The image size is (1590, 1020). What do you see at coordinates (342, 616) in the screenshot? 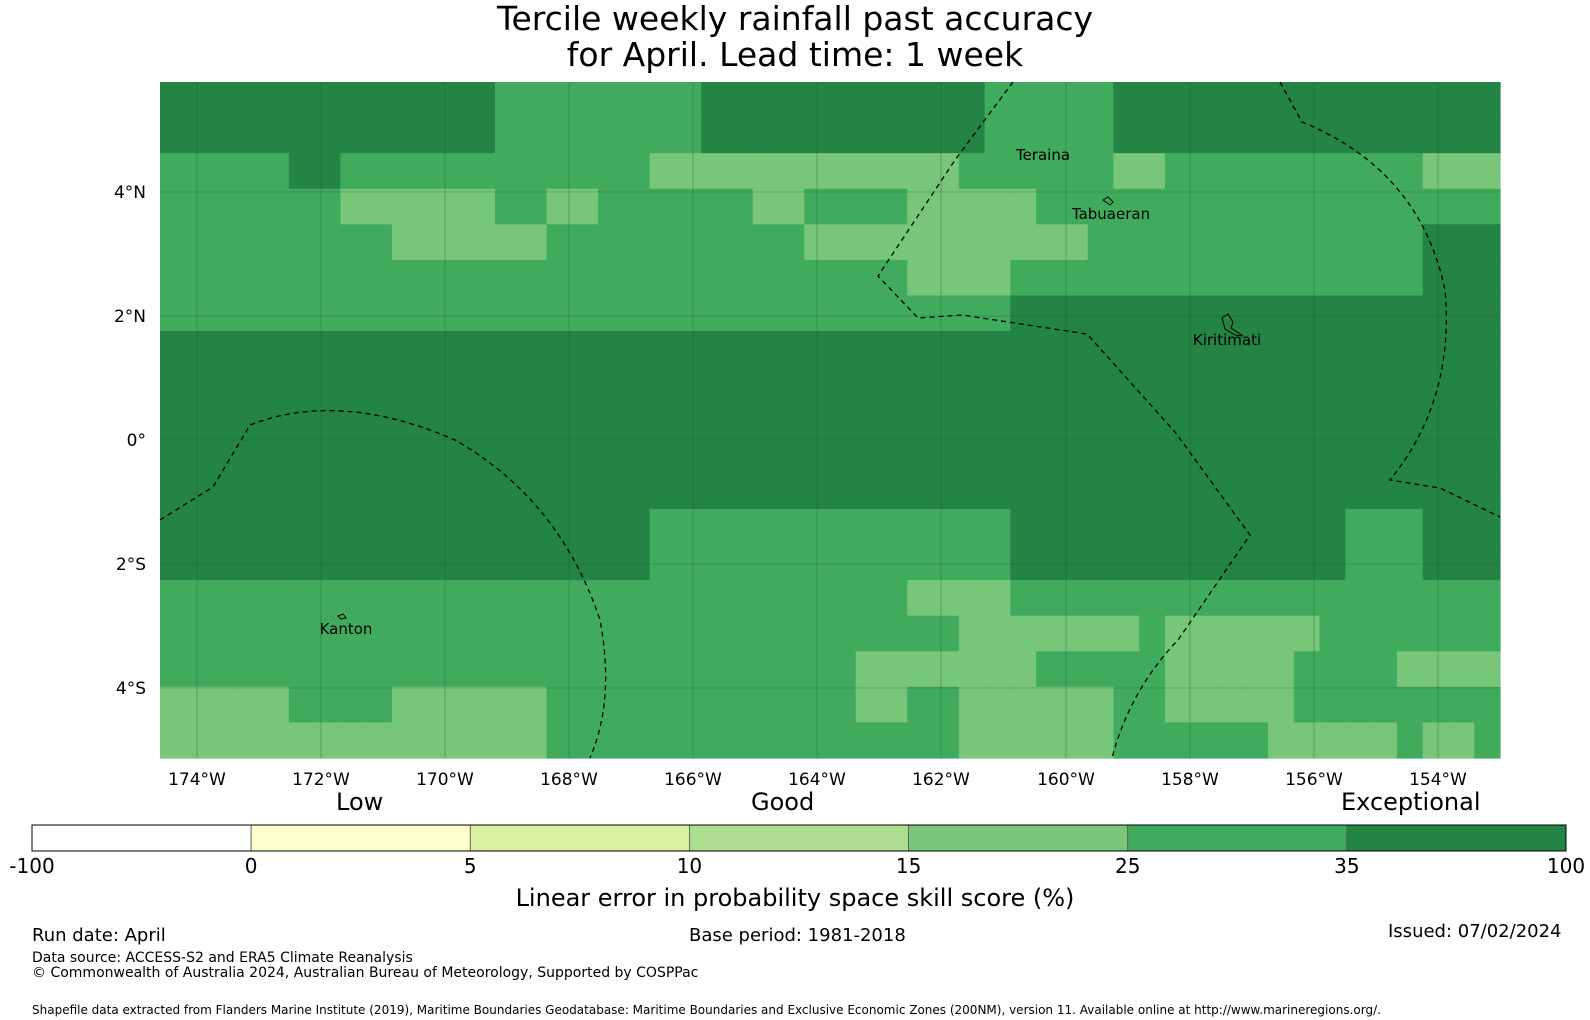
I see `kanton-island` at bounding box center [342, 616].